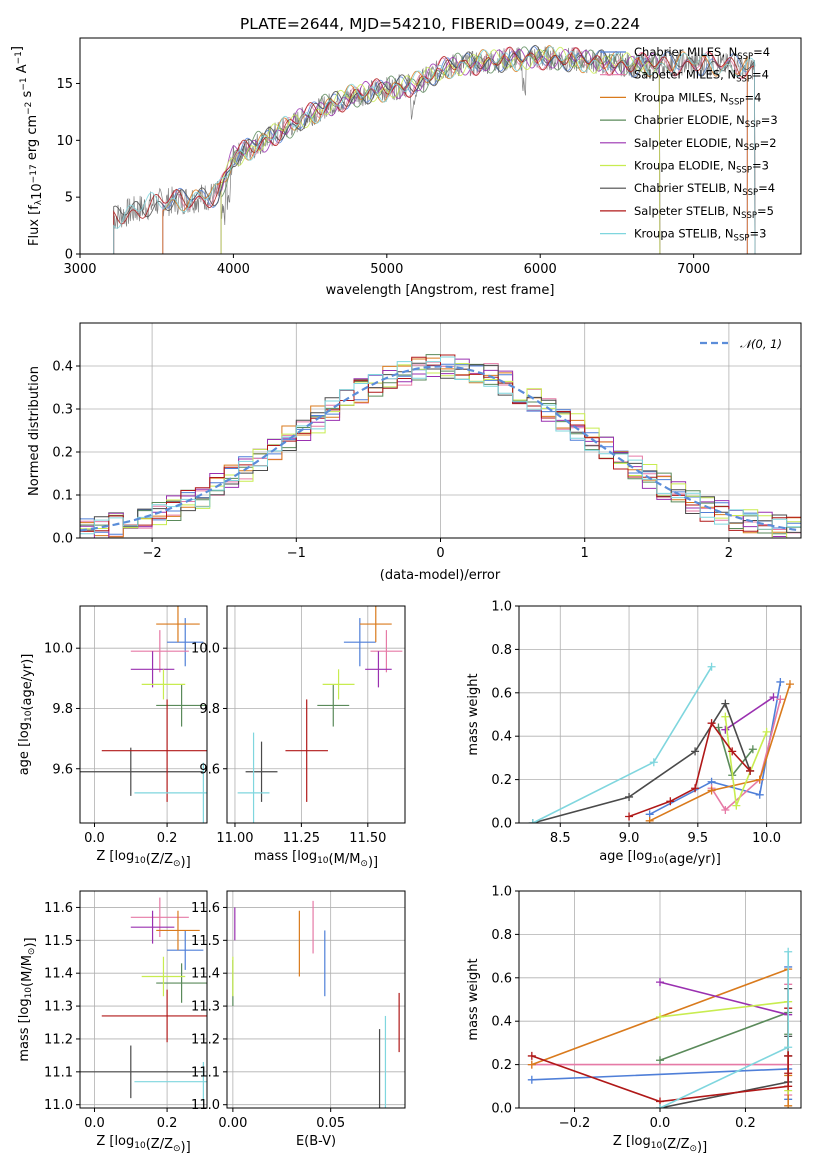 Image resolution: width=819 pixels, height=1170 pixels. What do you see at coordinates (701, 167) in the screenshot?
I see `legend-label: Kroupa ELODIE, NSSP=3` at bounding box center [701, 167].